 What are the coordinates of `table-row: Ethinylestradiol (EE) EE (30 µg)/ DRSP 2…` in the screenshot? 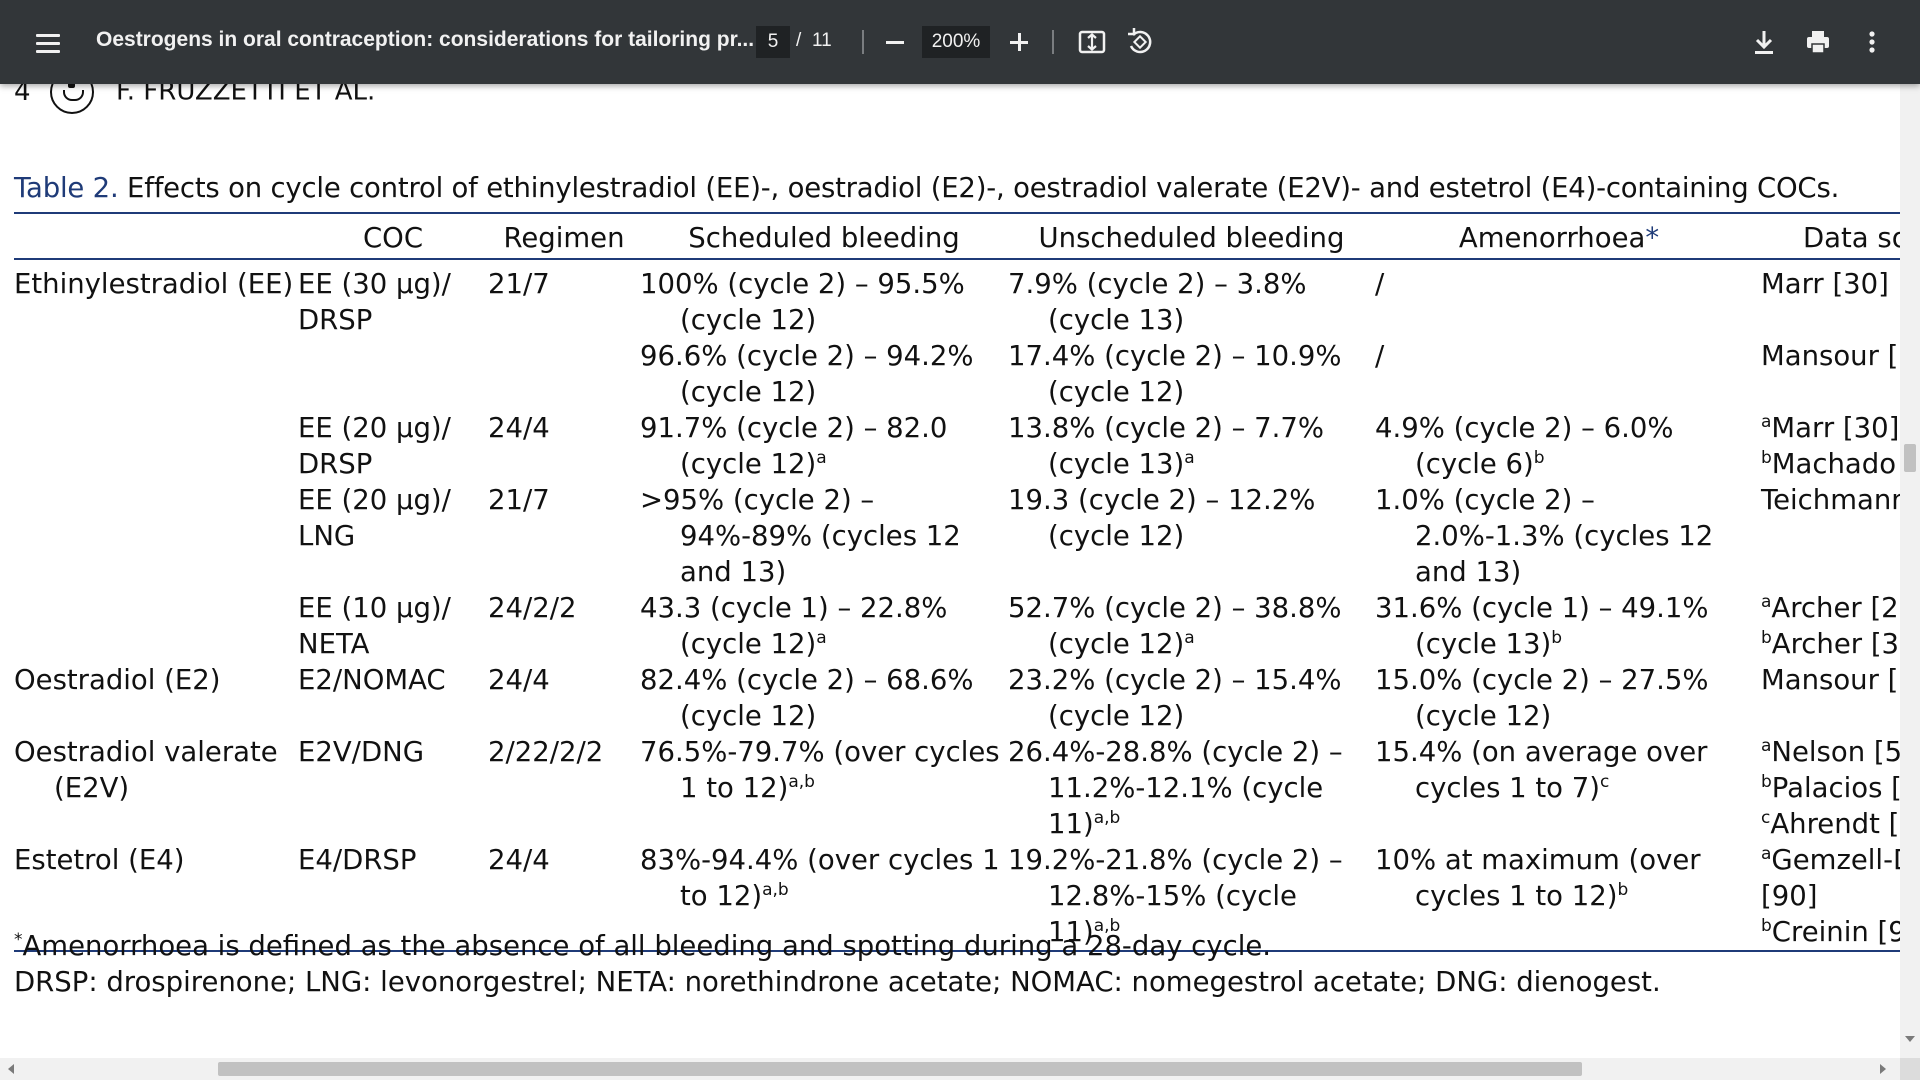 It's located at (957, 298).